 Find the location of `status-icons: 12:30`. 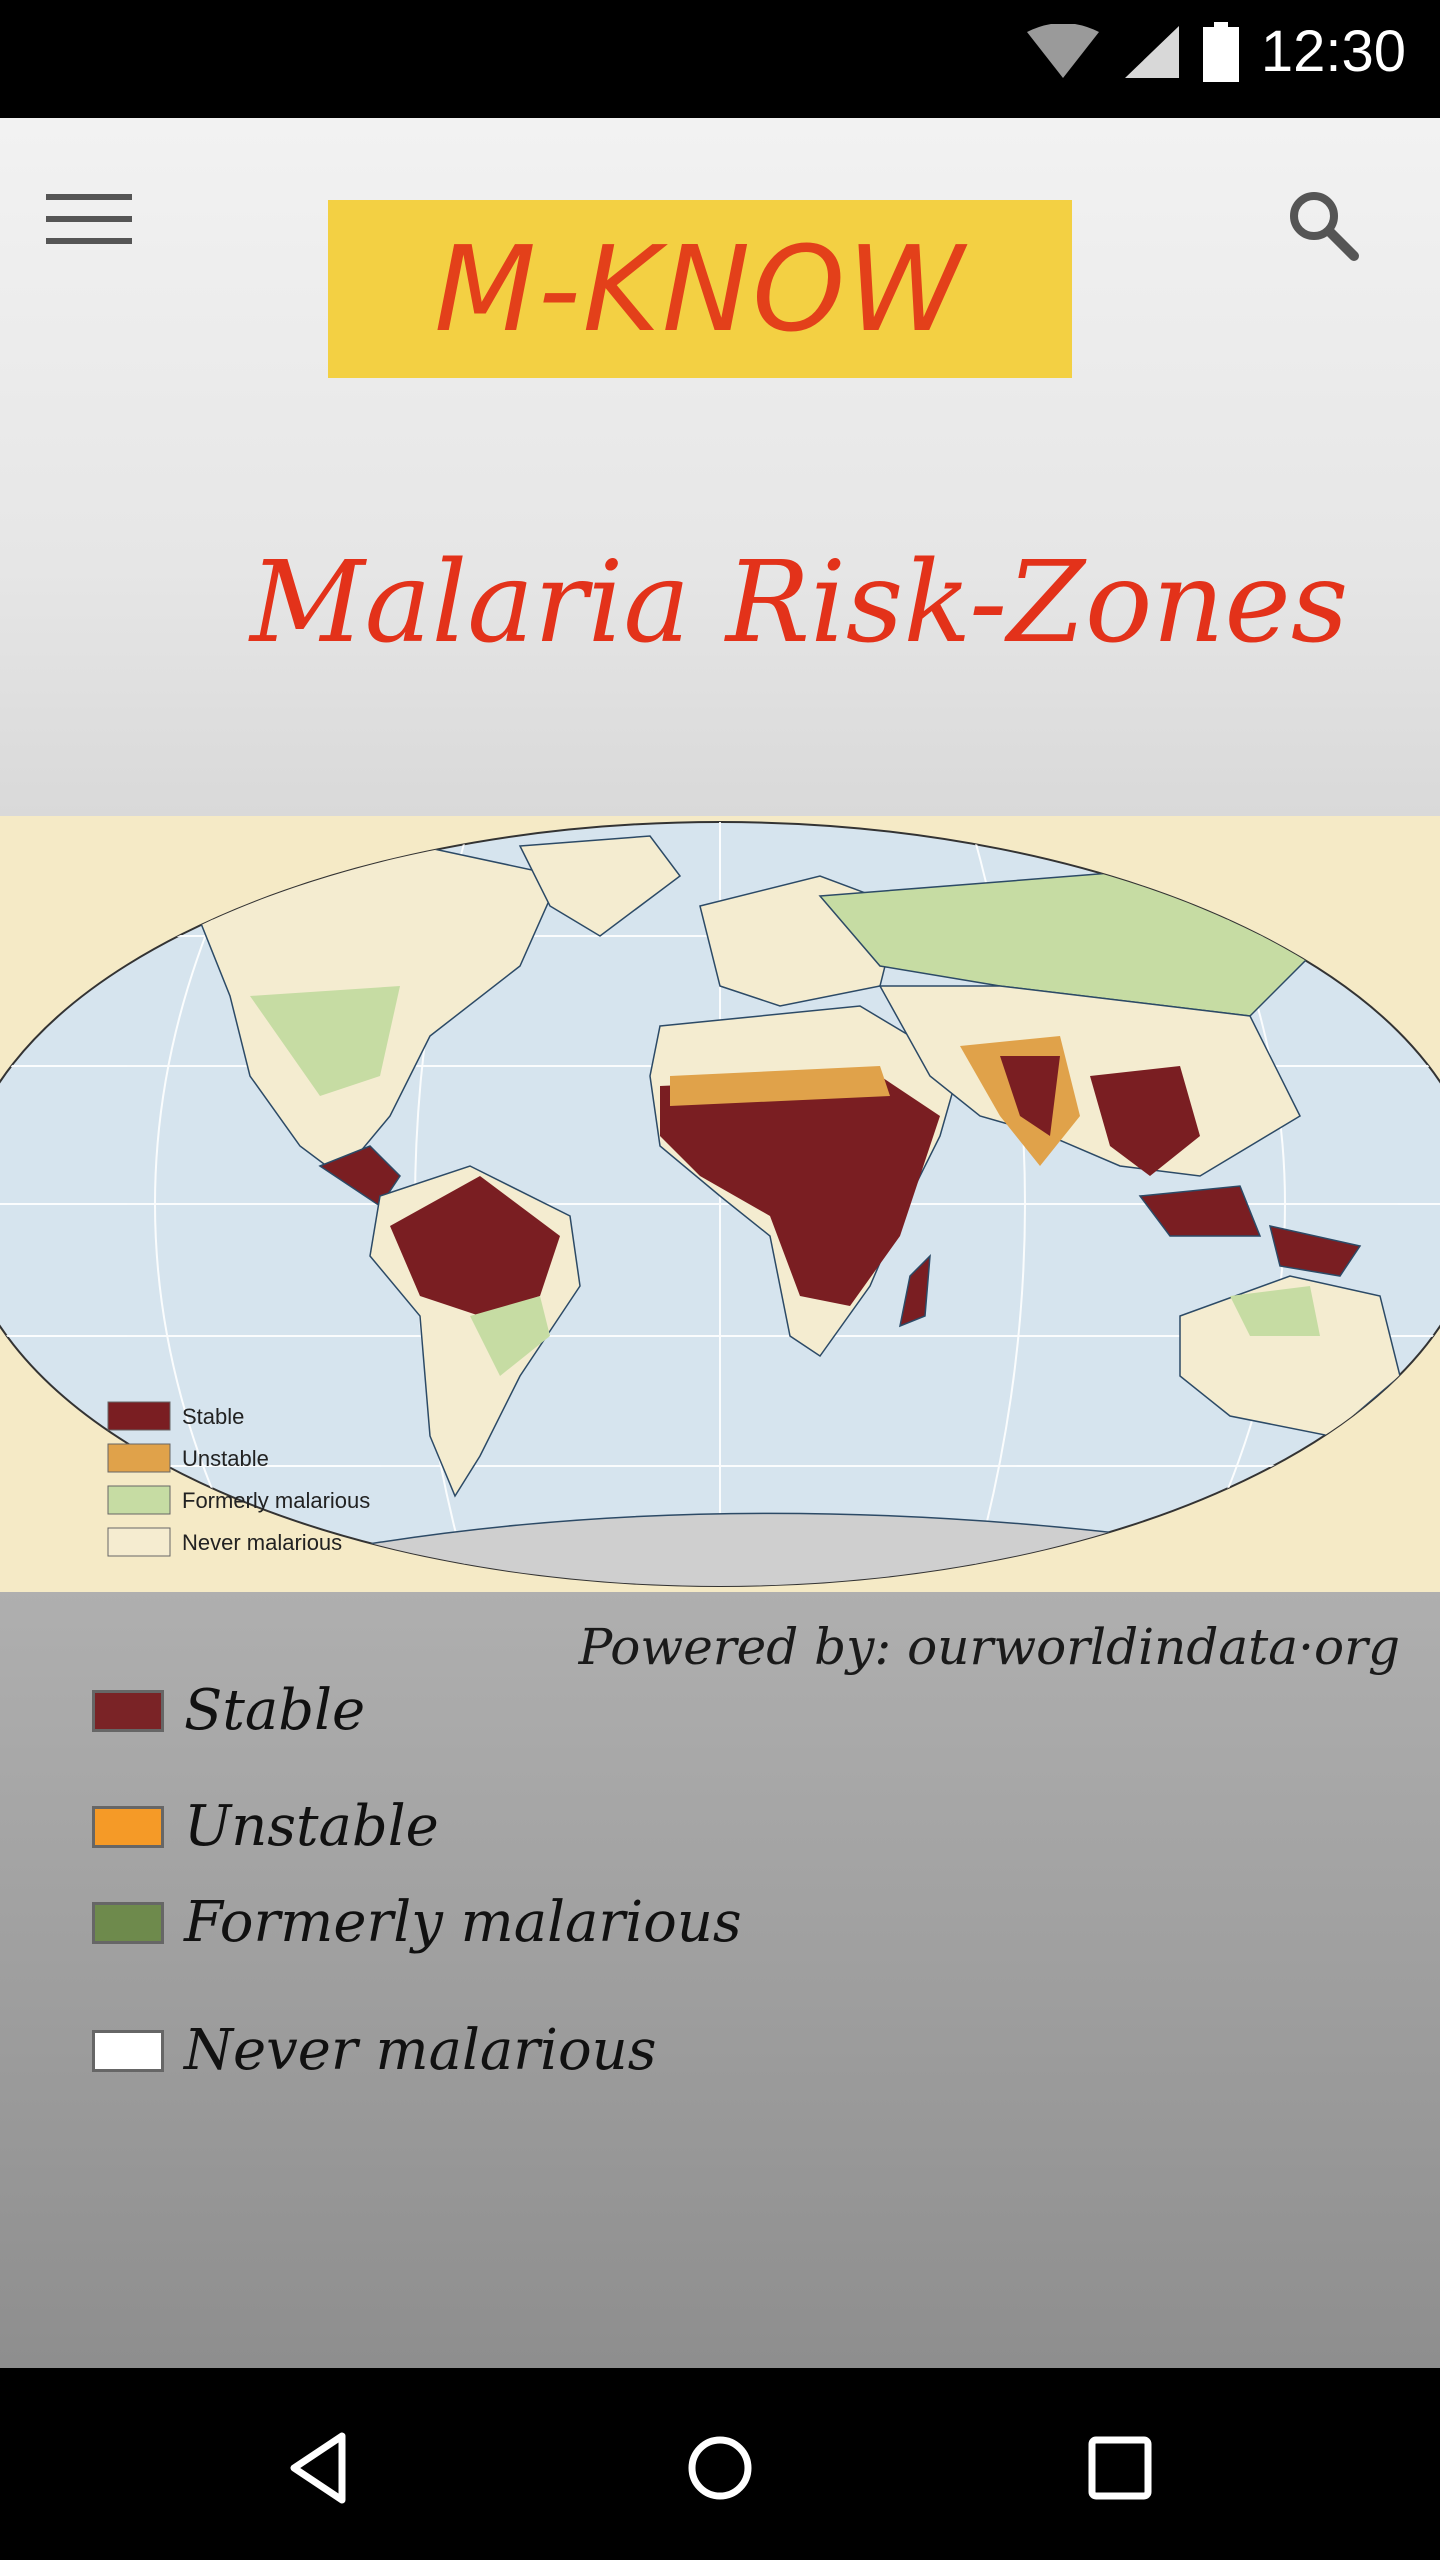

status-icons: 12:30 is located at coordinates (1215, 52).